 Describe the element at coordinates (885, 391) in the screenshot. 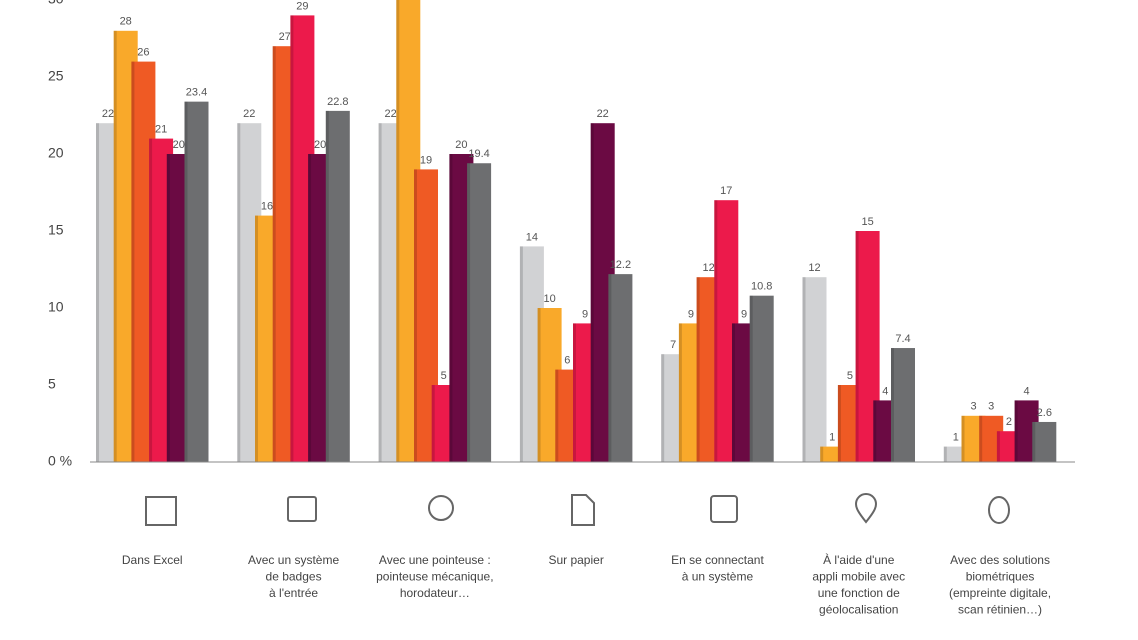

I see `value-label: 4` at that location.